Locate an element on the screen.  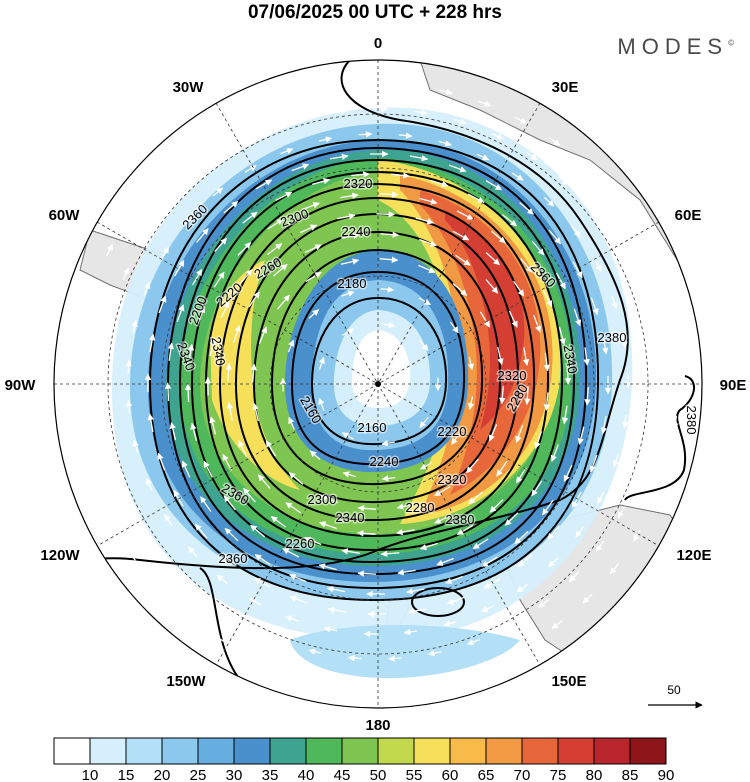
lon-label-30w: 30W is located at coordinates (189, 87).